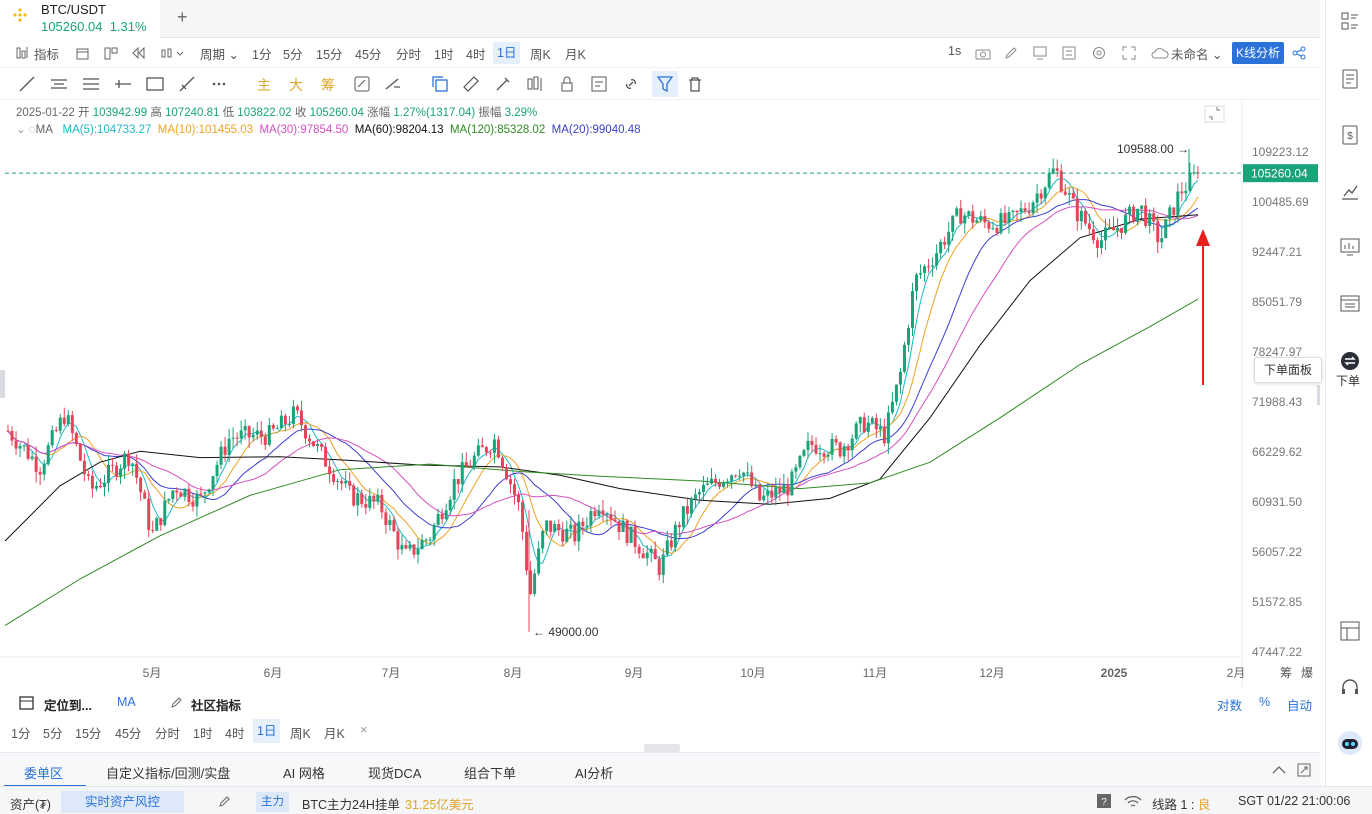  I want to click on tab-pair-name: BTC/USDT, so click(73, 9).